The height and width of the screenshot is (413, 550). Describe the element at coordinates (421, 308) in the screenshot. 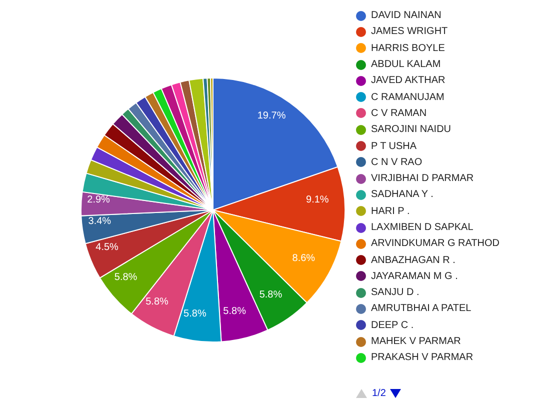

I see `legend-label: AMRUTBHAI A PATEL` at that location.